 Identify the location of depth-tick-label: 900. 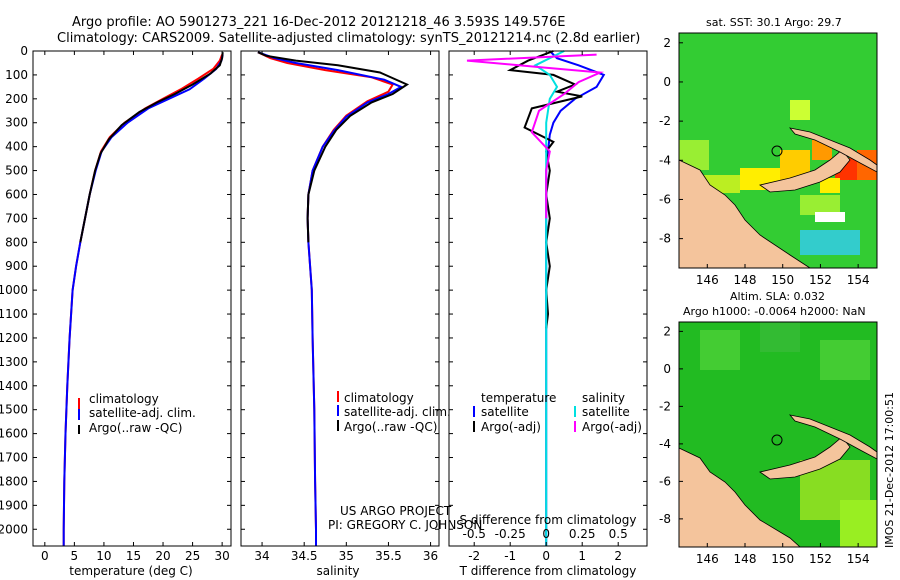
(16, 266).